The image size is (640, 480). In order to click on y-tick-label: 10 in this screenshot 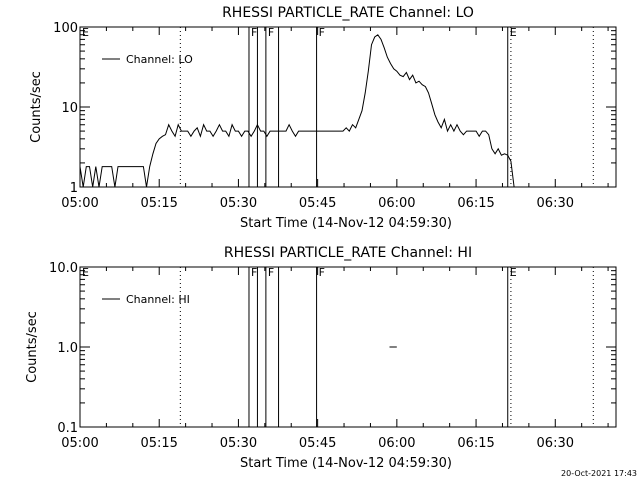, I will do `click(69, 108)`.